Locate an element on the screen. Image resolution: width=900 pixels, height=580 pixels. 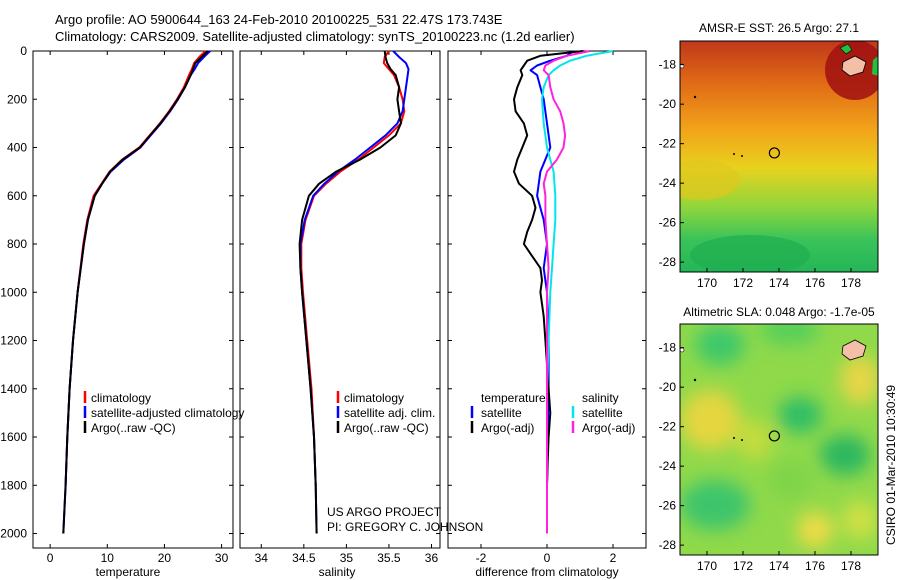
sla-lat-tick-label: -24 is located at coordinates (668, 466).